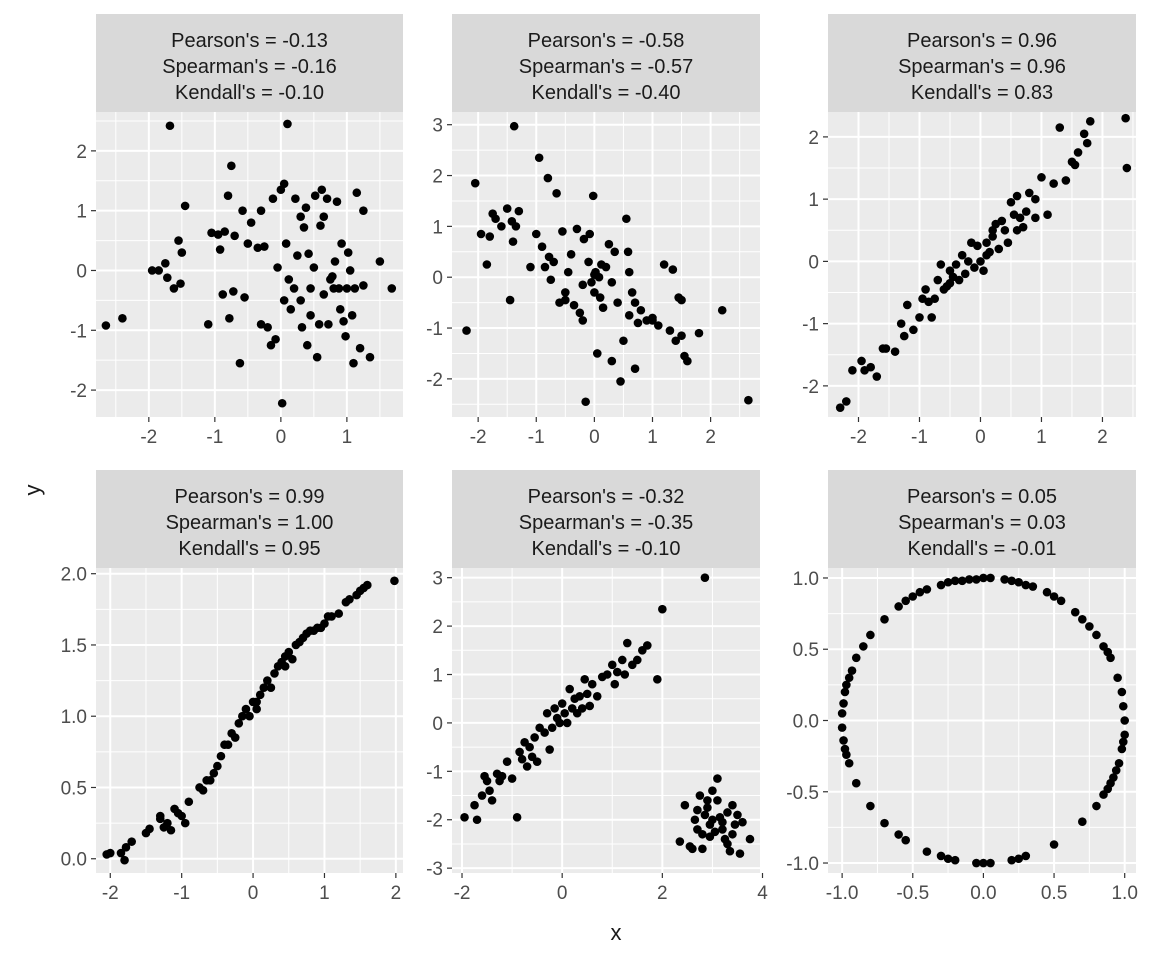 The height and width of the screenshot is (965, 1152). Describe the element at coordinates (802, 793) in the screenshot. I see `y-tick-label: -0.5` at that location.